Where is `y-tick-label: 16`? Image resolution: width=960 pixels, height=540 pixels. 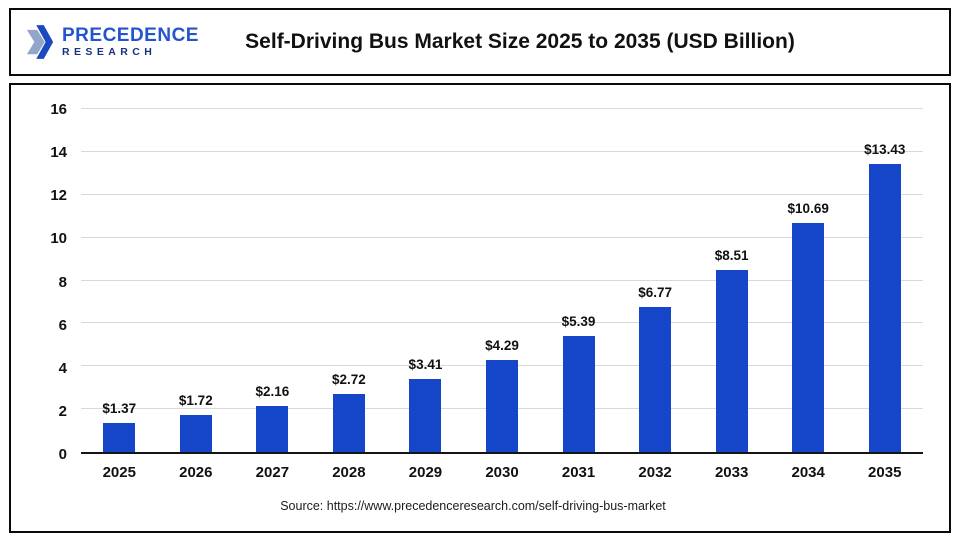 y-tick-label: 16 is located at coordinates (58, 109).